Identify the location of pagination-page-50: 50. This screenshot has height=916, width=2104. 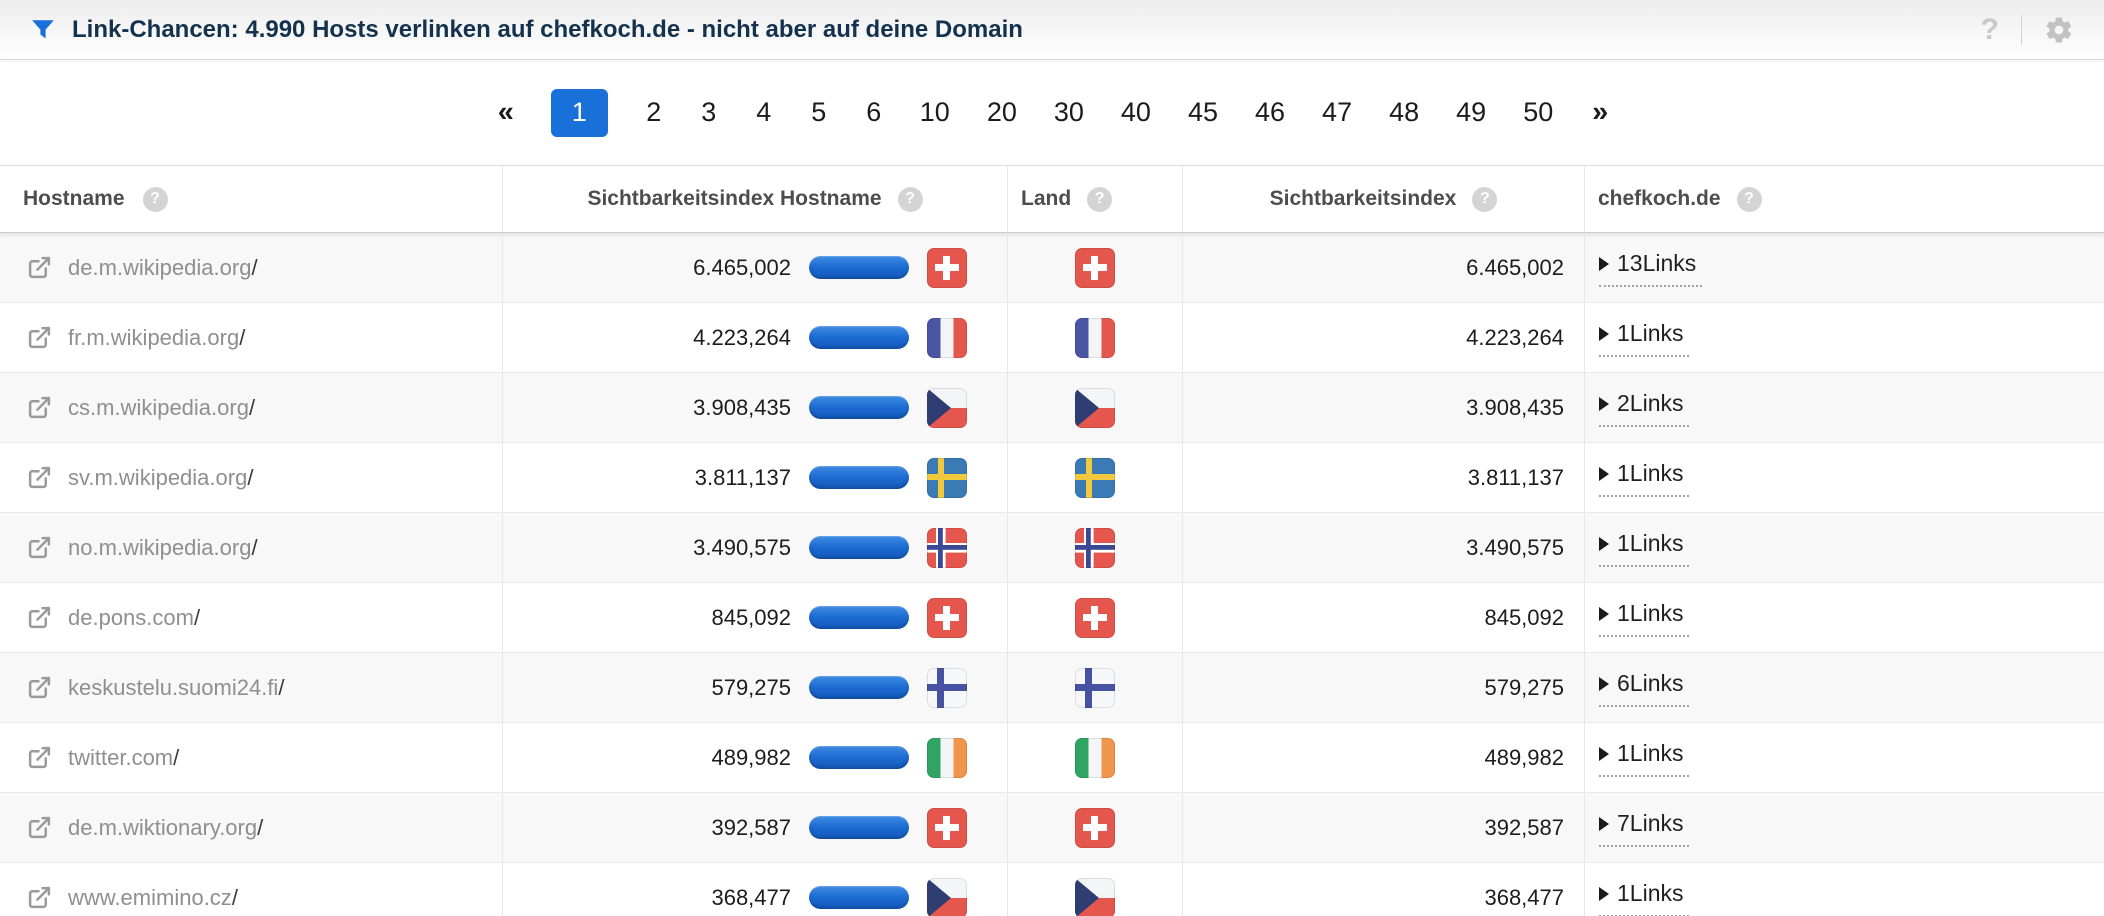
(1538, 112).